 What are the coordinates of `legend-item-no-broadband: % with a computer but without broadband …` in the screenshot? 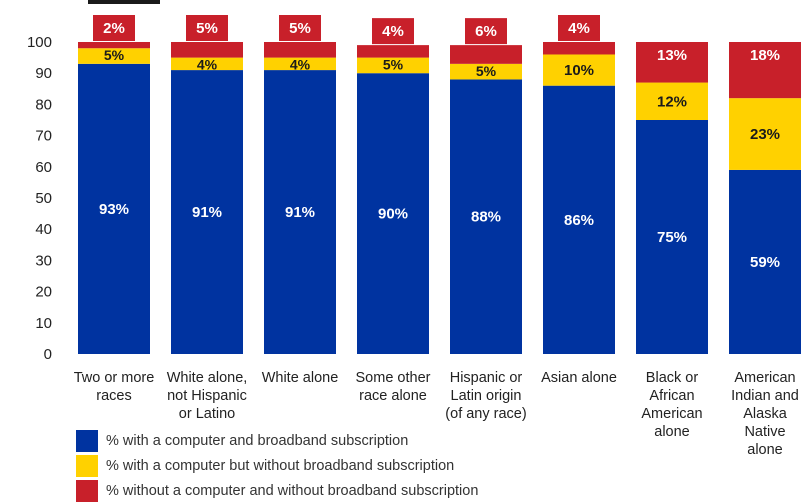 It's located at (277, 465).